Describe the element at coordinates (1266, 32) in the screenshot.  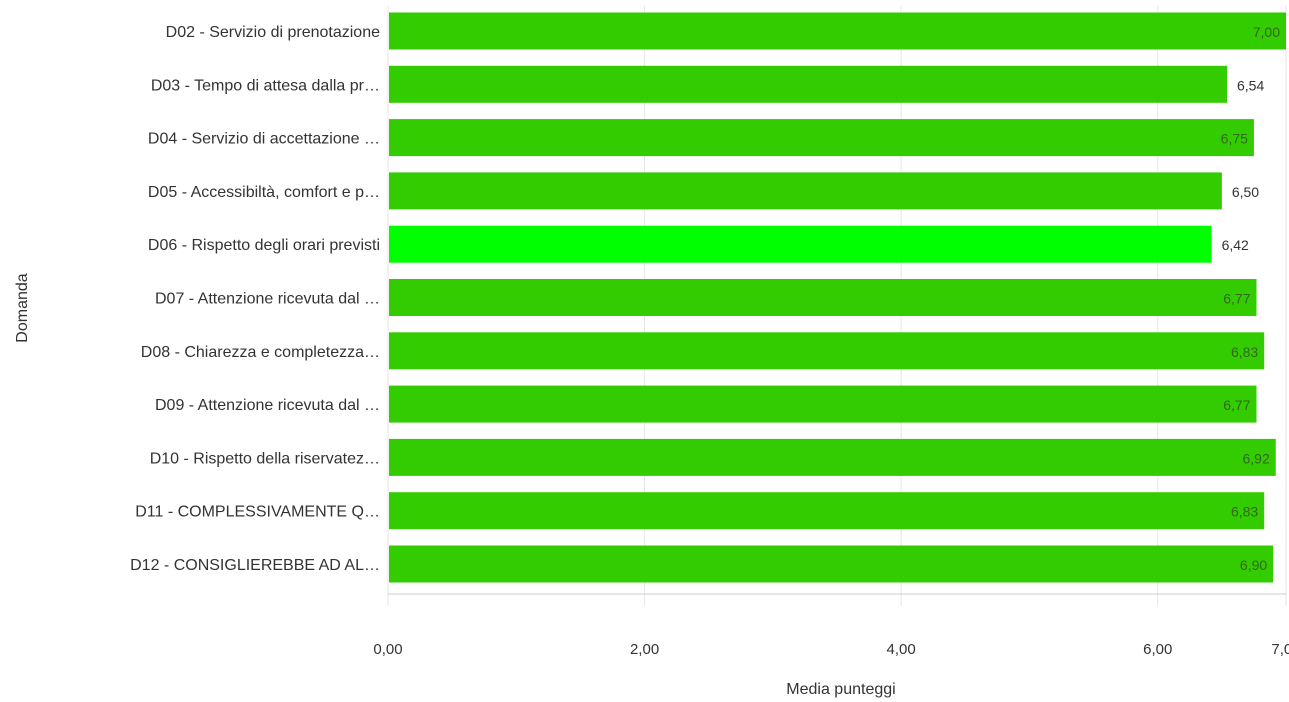
I see `value-label: 7,00` at that location.